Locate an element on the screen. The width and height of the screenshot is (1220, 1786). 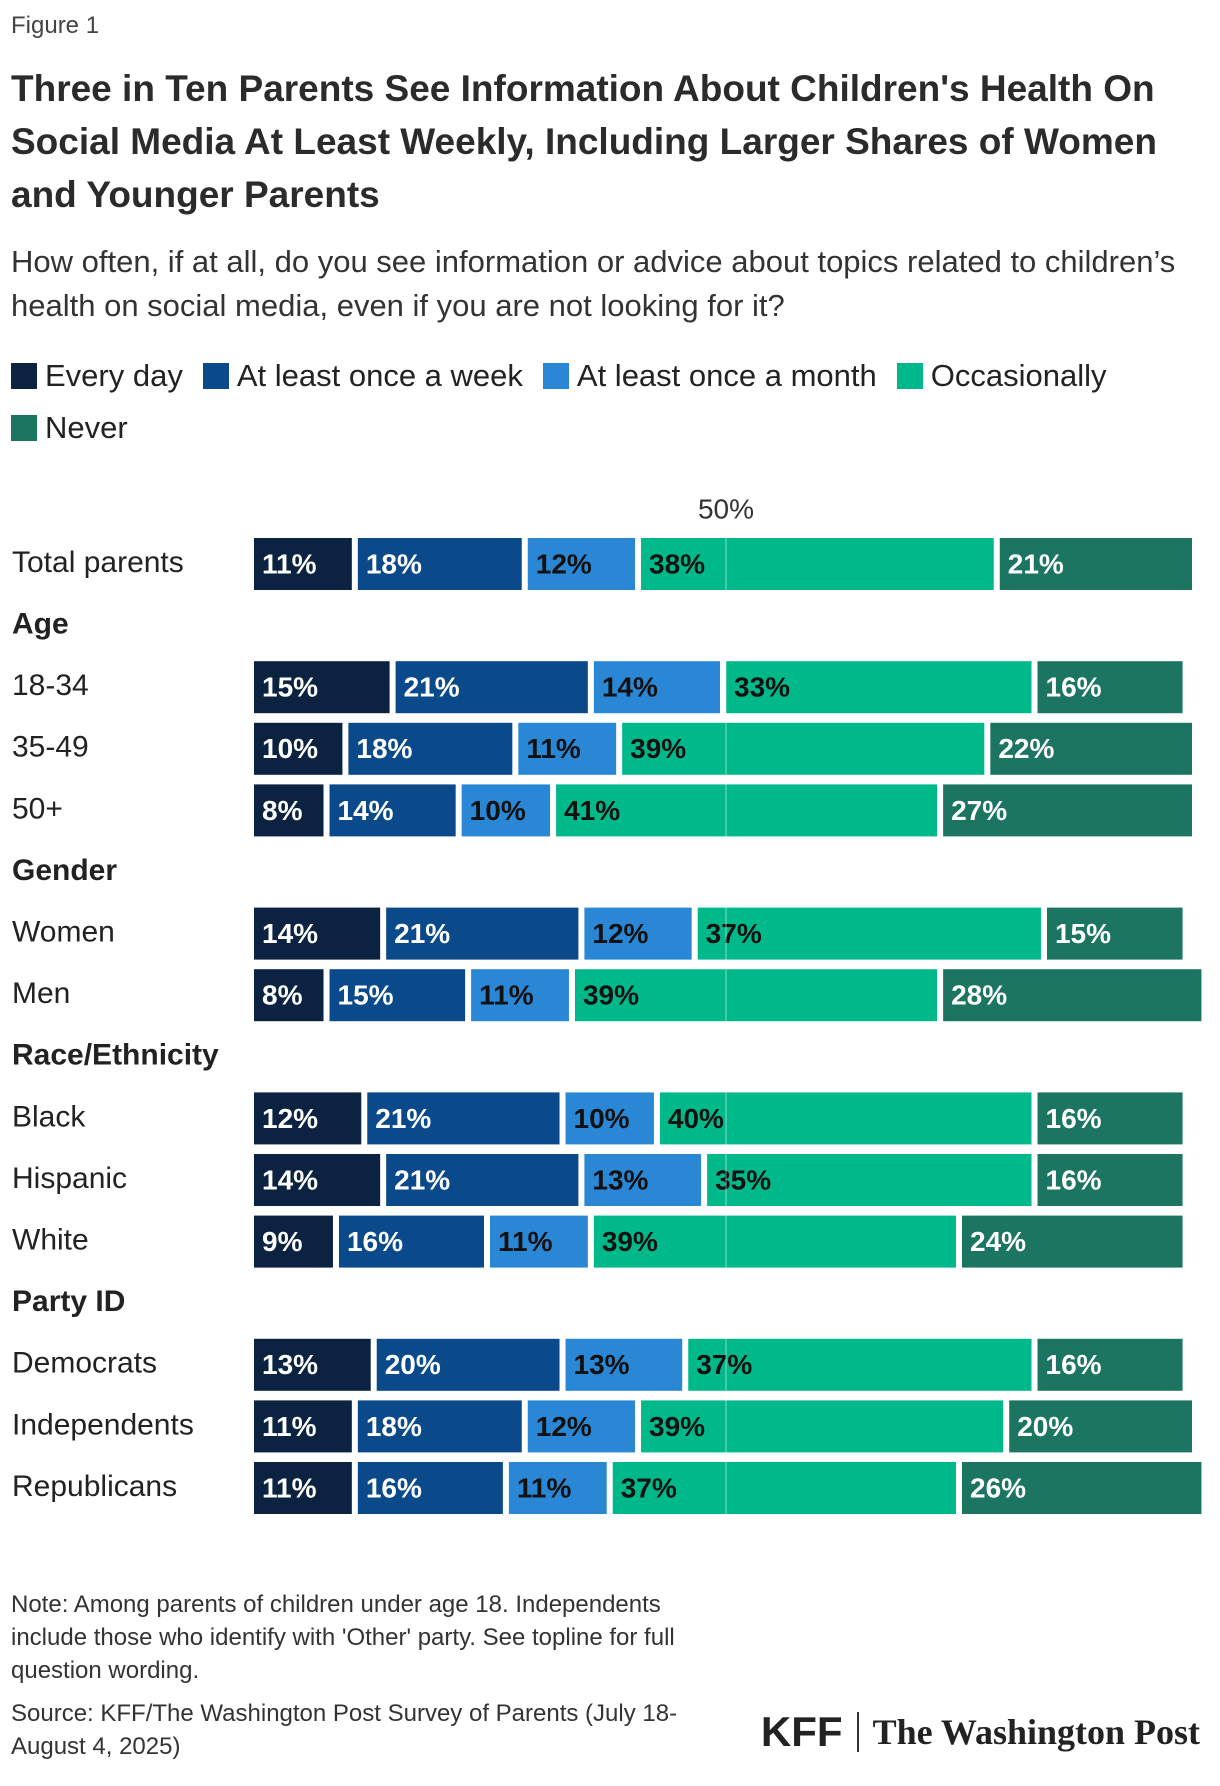
value-label: 10% is located at coordinates (290, 748).